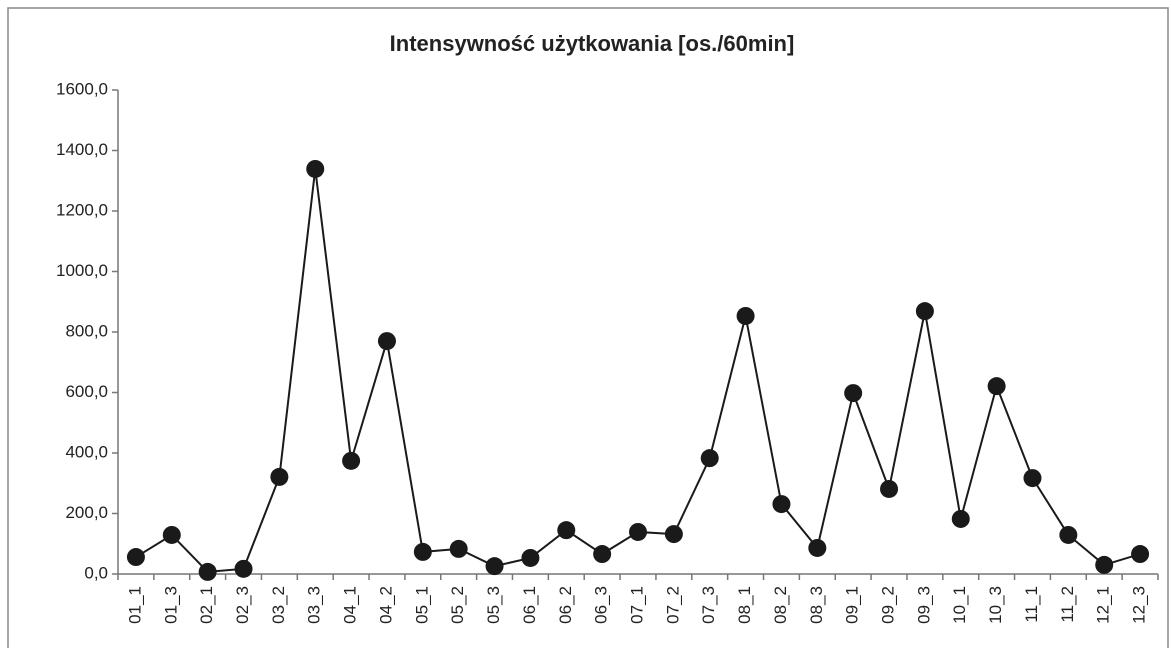 The image size is (1171, 648). Describe the element at coordinates (1067, 604) in the screenshot. I see `x-tick-label: 11_2` at that location.